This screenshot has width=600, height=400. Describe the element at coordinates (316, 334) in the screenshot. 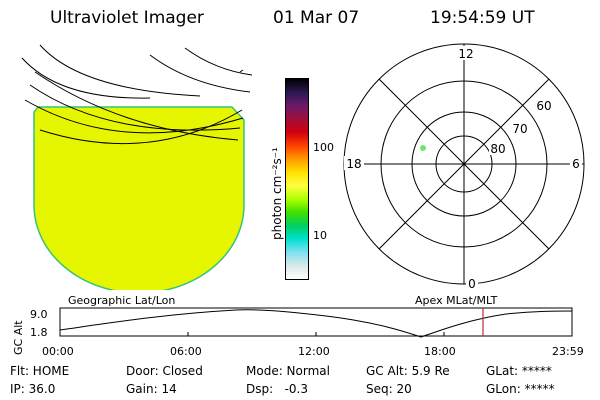

I see `timeline-ticks` at that location.